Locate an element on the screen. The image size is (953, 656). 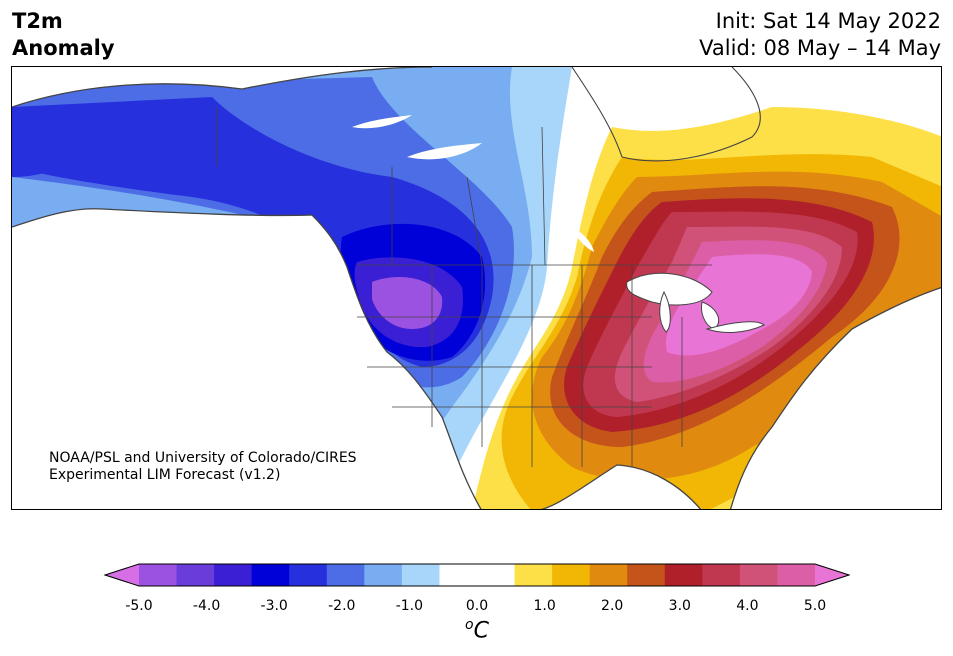
colorbar-unit: oC is located at coordinates (477, 630).